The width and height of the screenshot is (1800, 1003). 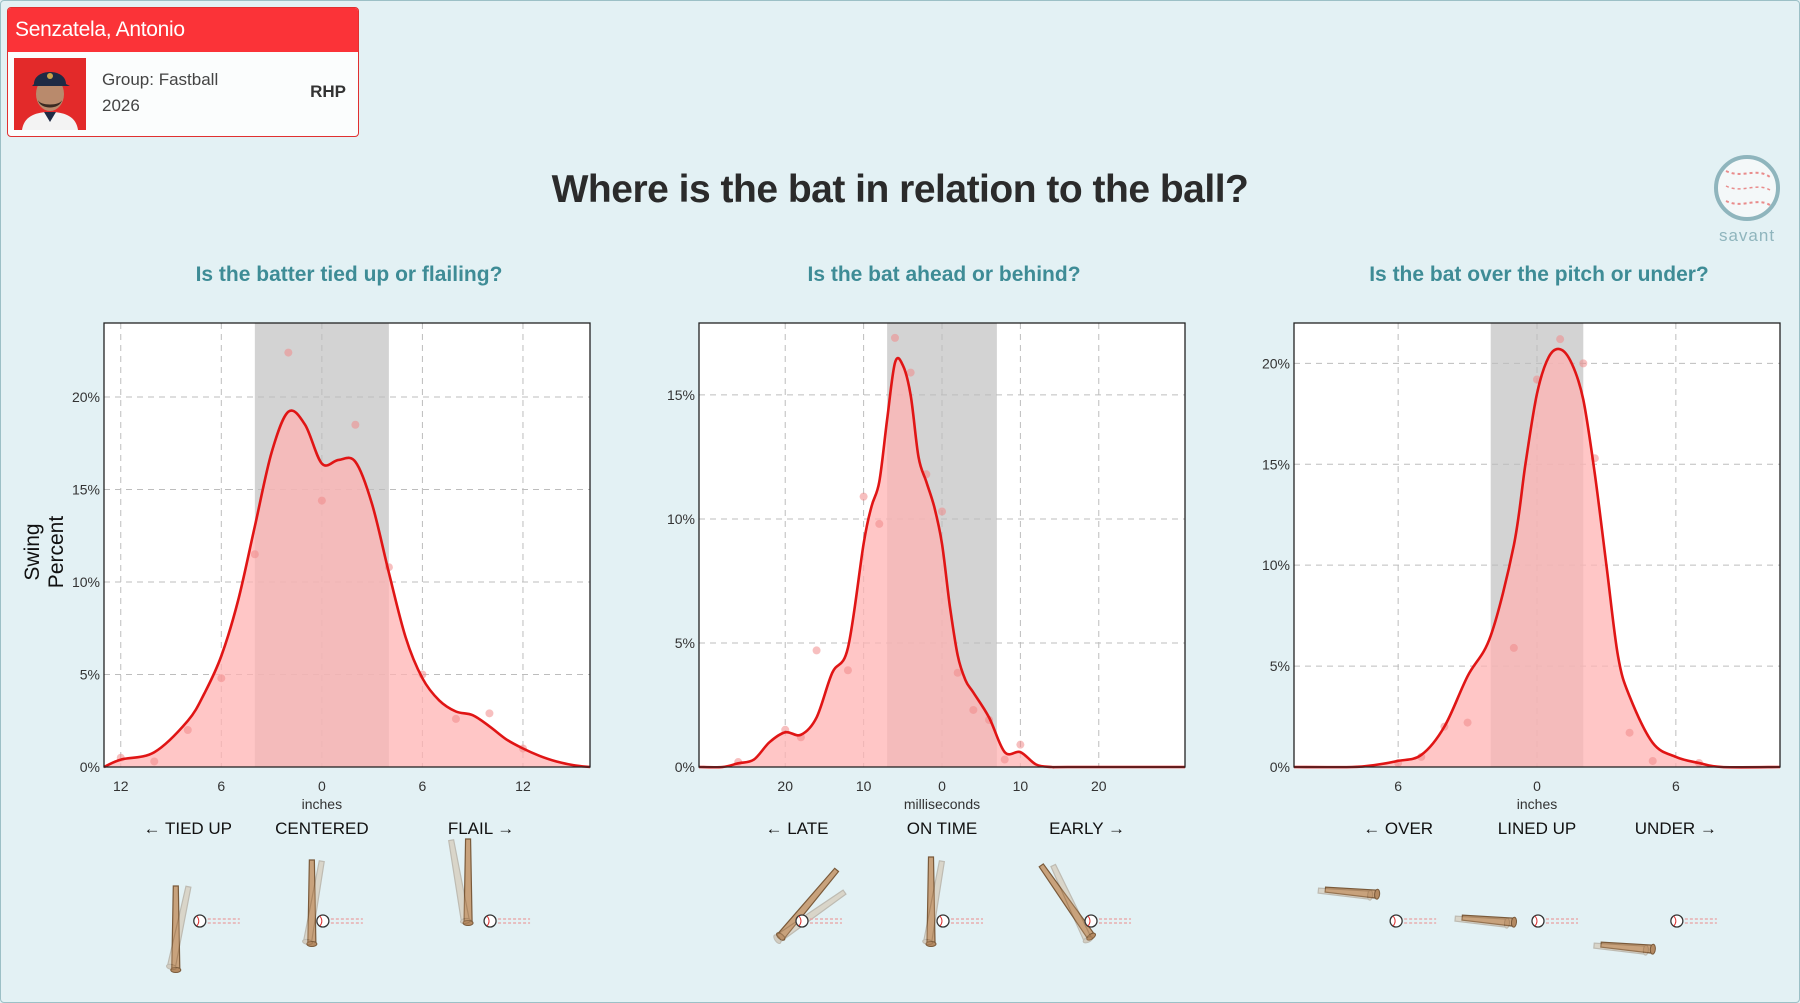 What do you see at coordinates (349, 274) in the screenshot?
I see `panel-title-tied-up: Is the batter tied up or flailing?` at bounding box center [349, 274].